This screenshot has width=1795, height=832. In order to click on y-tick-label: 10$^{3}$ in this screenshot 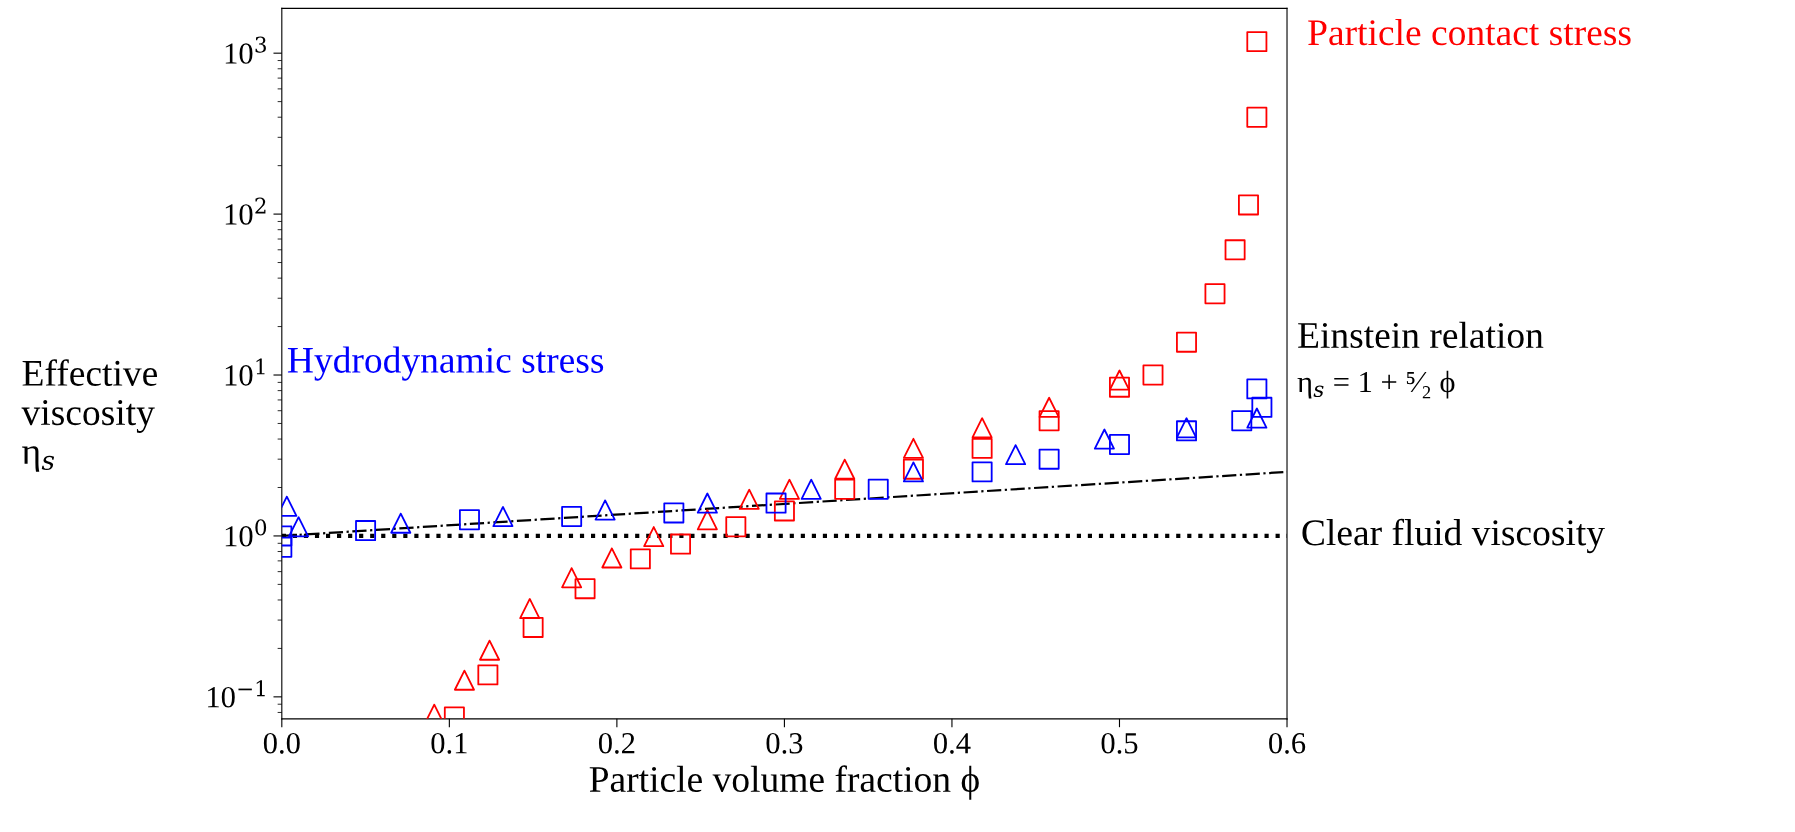, I will do `click(245, 50)`.